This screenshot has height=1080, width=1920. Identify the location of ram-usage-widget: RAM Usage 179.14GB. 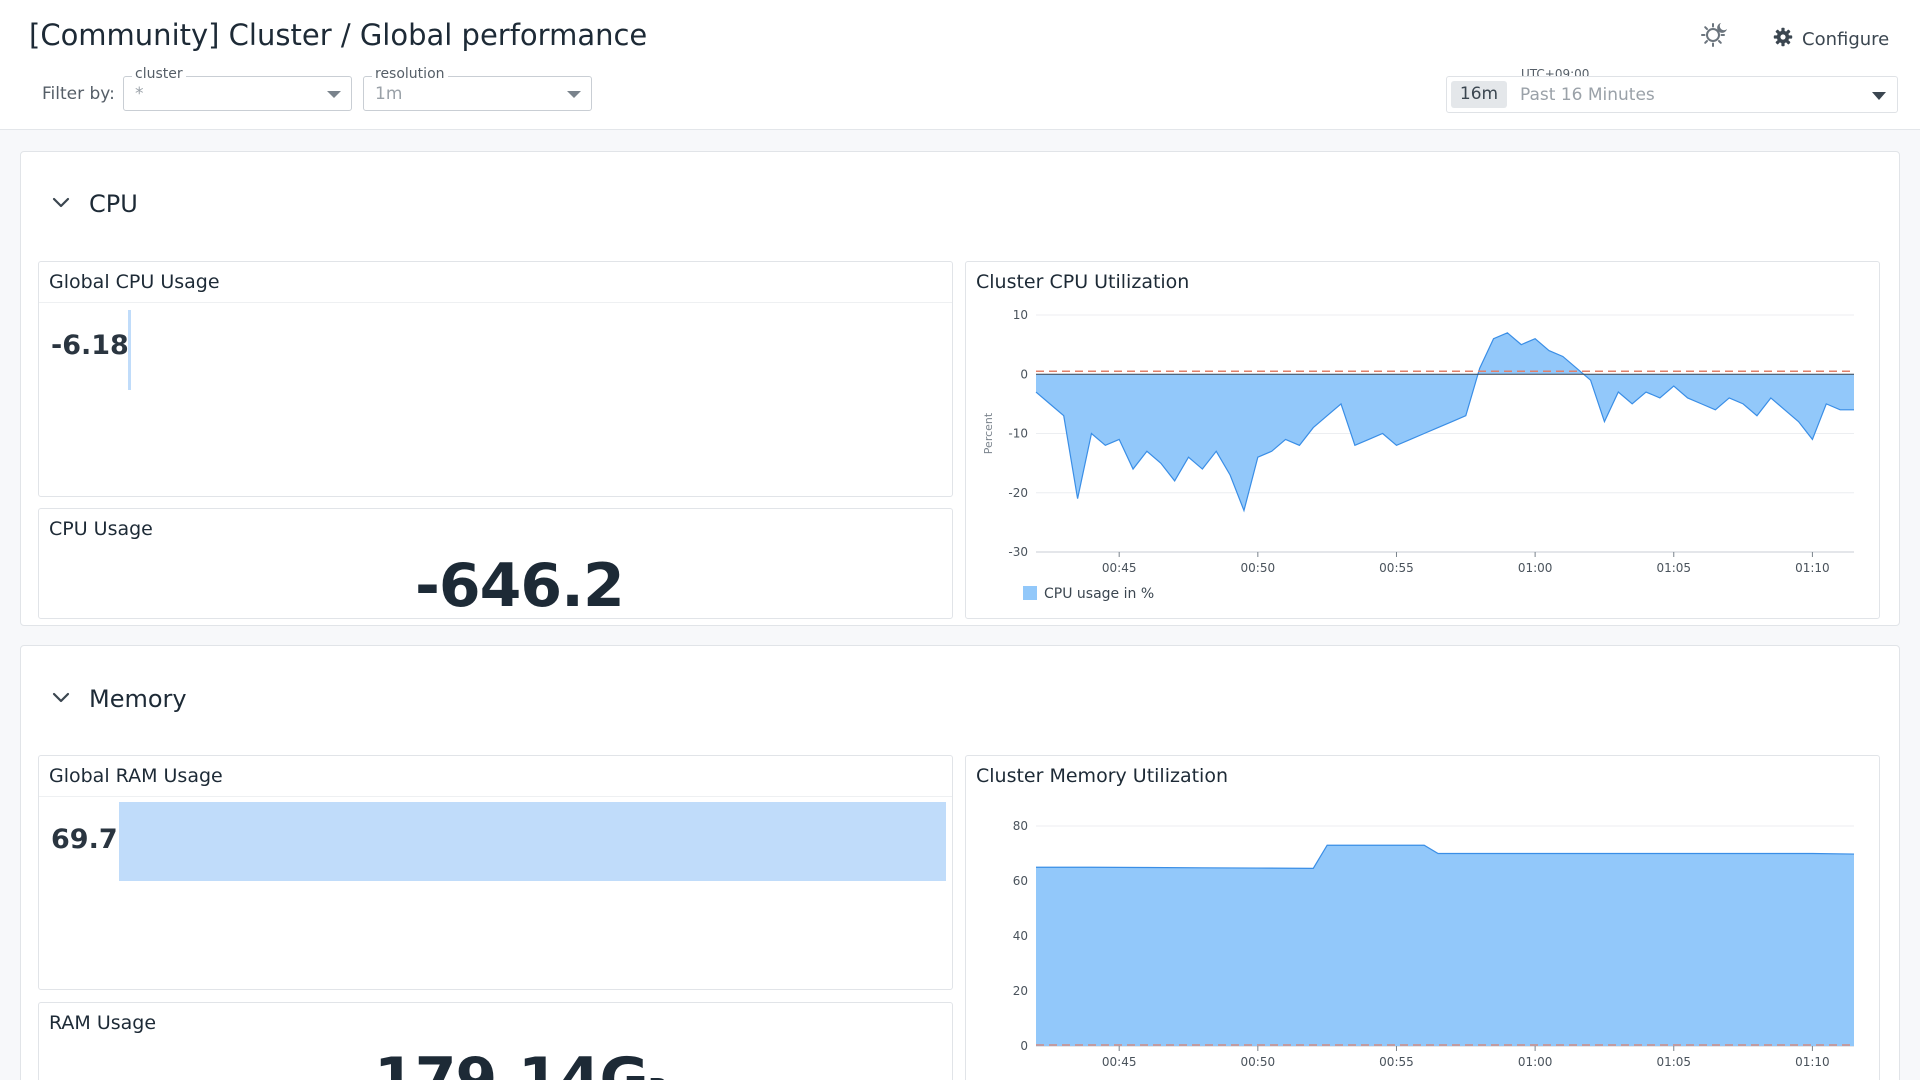
(495, 1041).